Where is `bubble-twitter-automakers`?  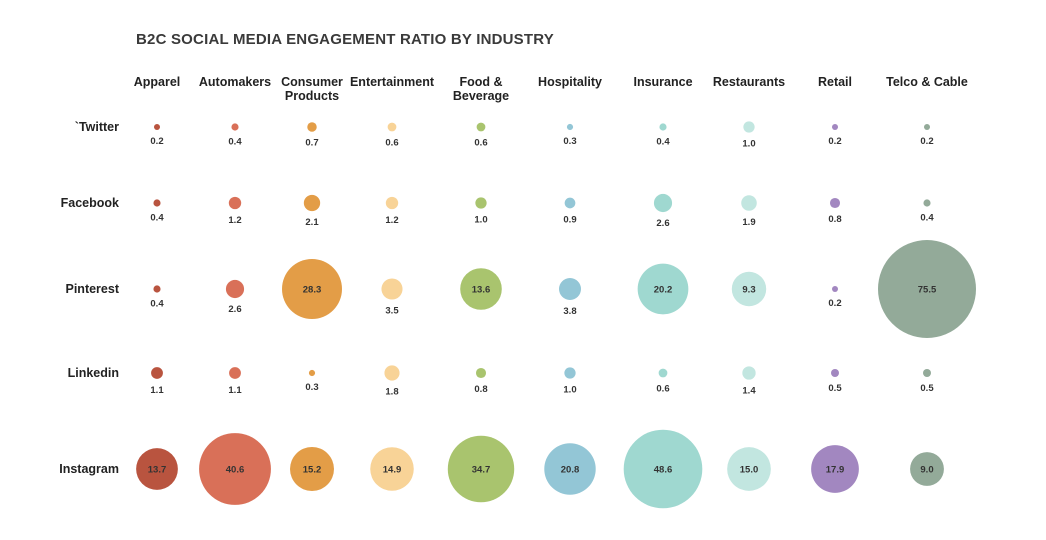
bubble-twitter-automakers is located at coordinates (235, 127).